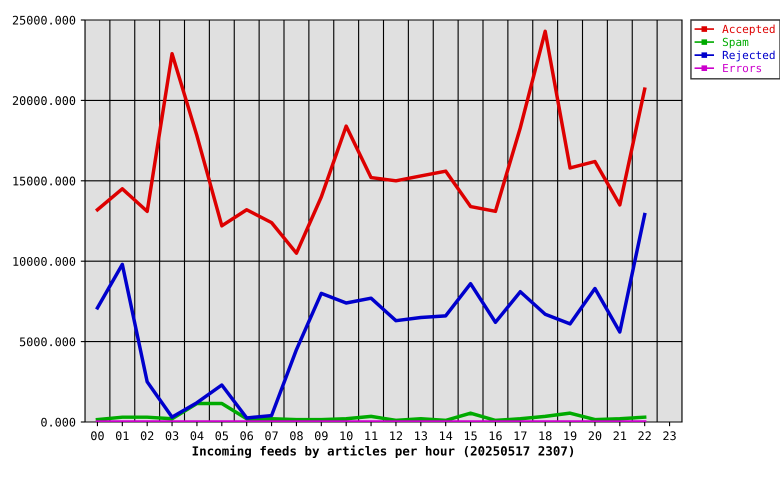 Image resolution: width=780 pixels, height=480 pixels. I want to click on x-tick-label: 15, so click(470, 435).